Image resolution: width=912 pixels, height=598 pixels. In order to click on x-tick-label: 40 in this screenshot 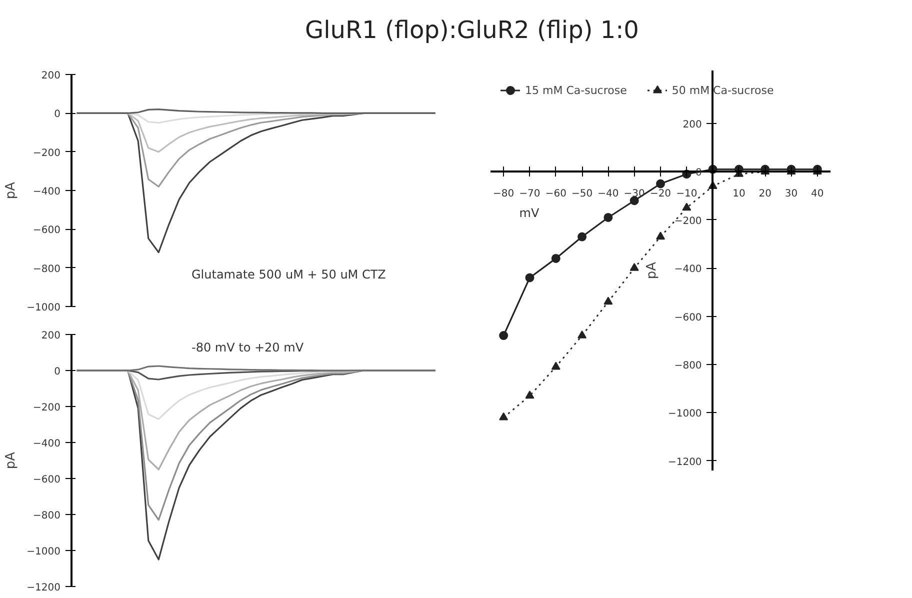, I will do `click(817, 194)`.